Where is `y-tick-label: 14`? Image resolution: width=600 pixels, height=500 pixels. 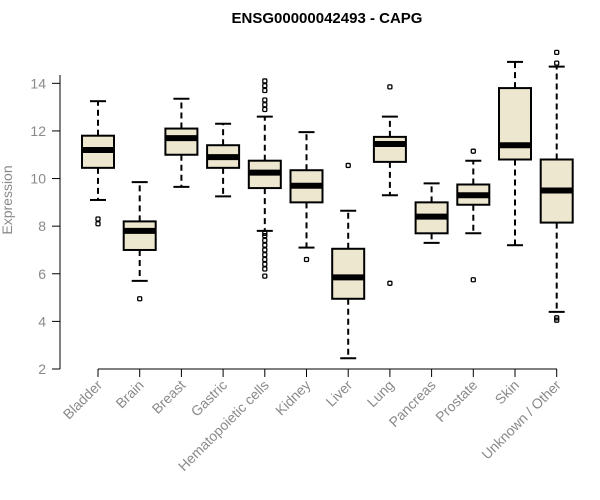 y-tick-label: 14 is located at coordinates (38, 83).